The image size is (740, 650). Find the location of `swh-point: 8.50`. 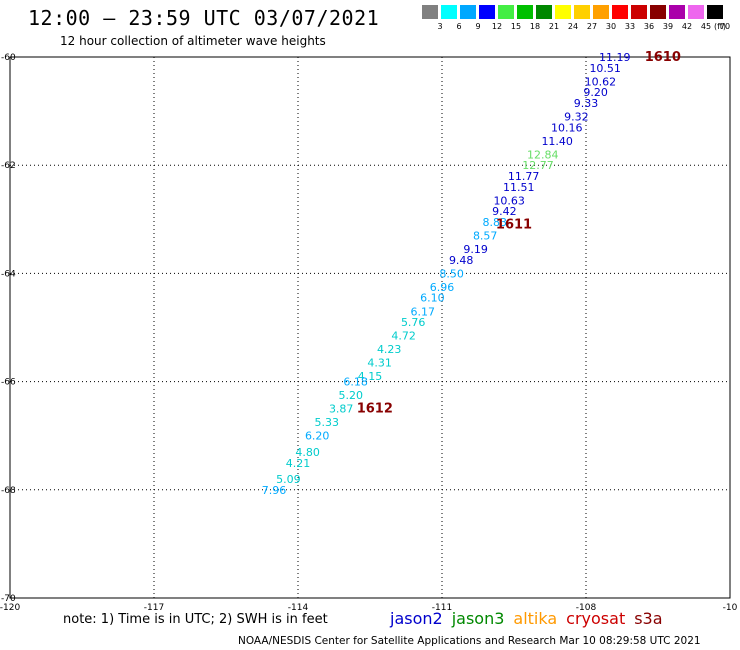

swh-point: 8.50 is located at coordinates (451, 273).